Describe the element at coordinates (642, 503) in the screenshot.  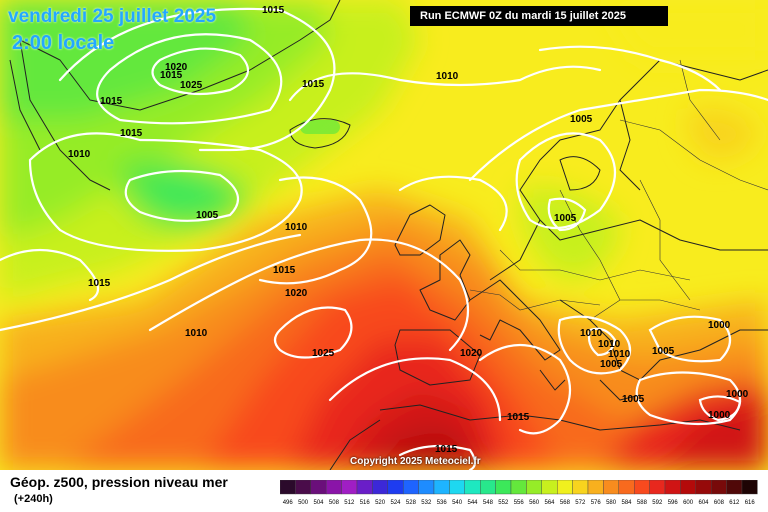
I see `legend-tick-label: 588` at that location.